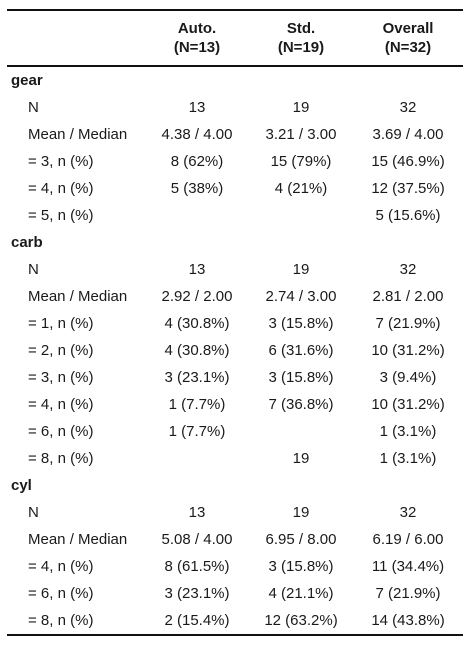 The height and width of the screenshot is (651, 474). I want to click on header-overall-name: Overall, so click(408, 28).